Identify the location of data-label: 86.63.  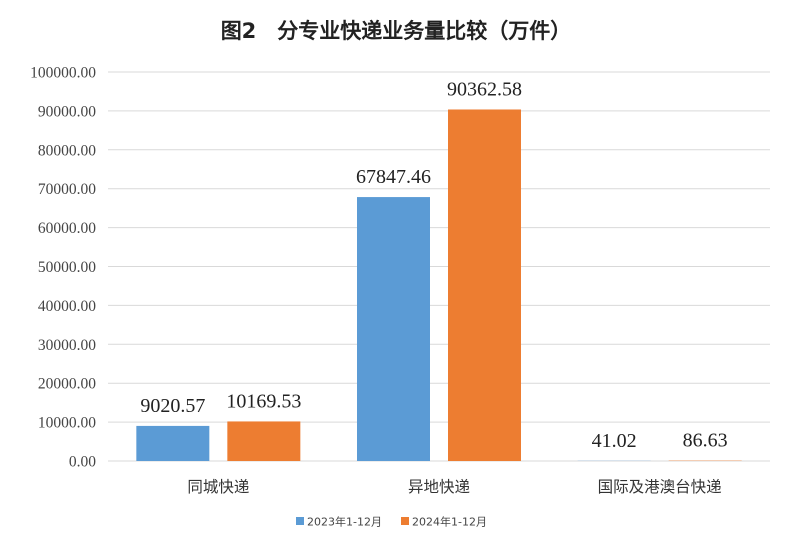
(705, 441).